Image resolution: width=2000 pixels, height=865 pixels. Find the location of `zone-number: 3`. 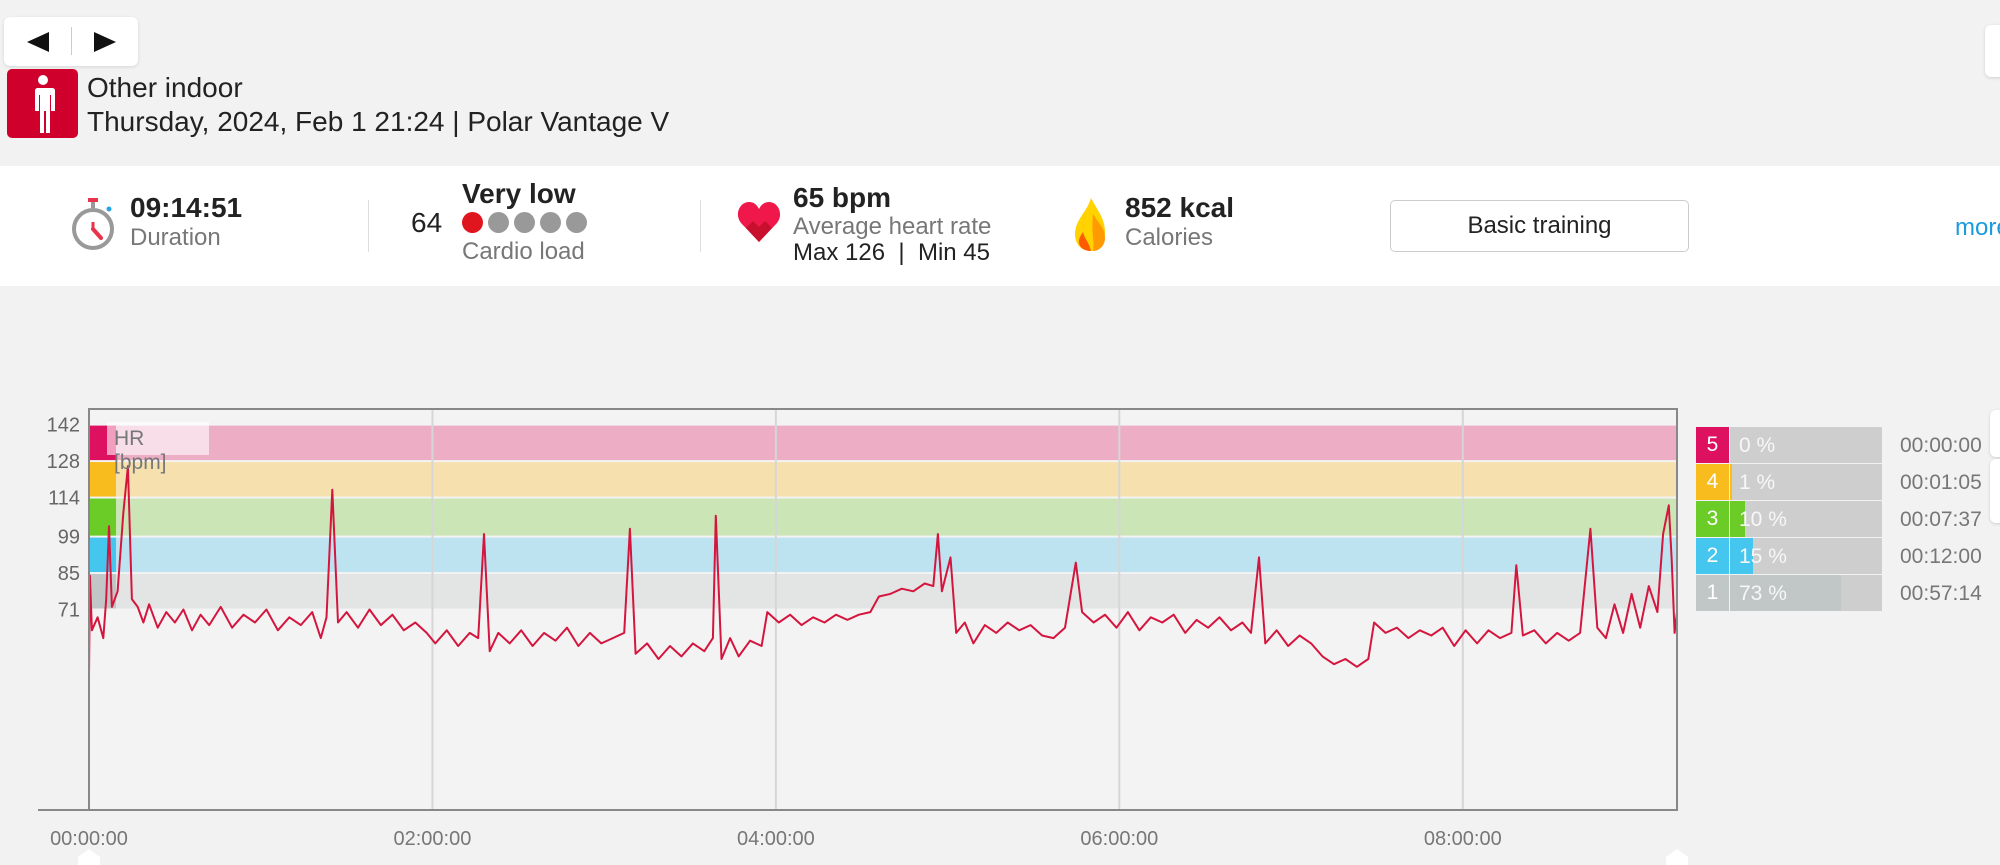

zone-number: 3 is located at coordinates (1712, 519).